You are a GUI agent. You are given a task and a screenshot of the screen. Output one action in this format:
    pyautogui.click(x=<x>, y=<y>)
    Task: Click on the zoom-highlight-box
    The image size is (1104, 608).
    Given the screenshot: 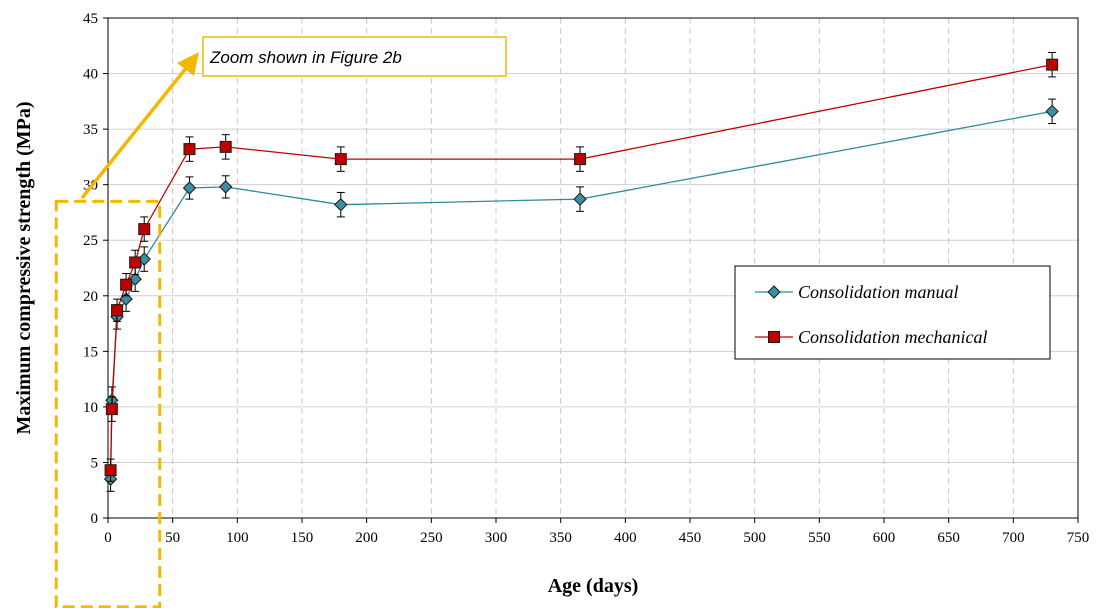 What is the action you would take?
    pyautogui.click(x=108, y=403)
    